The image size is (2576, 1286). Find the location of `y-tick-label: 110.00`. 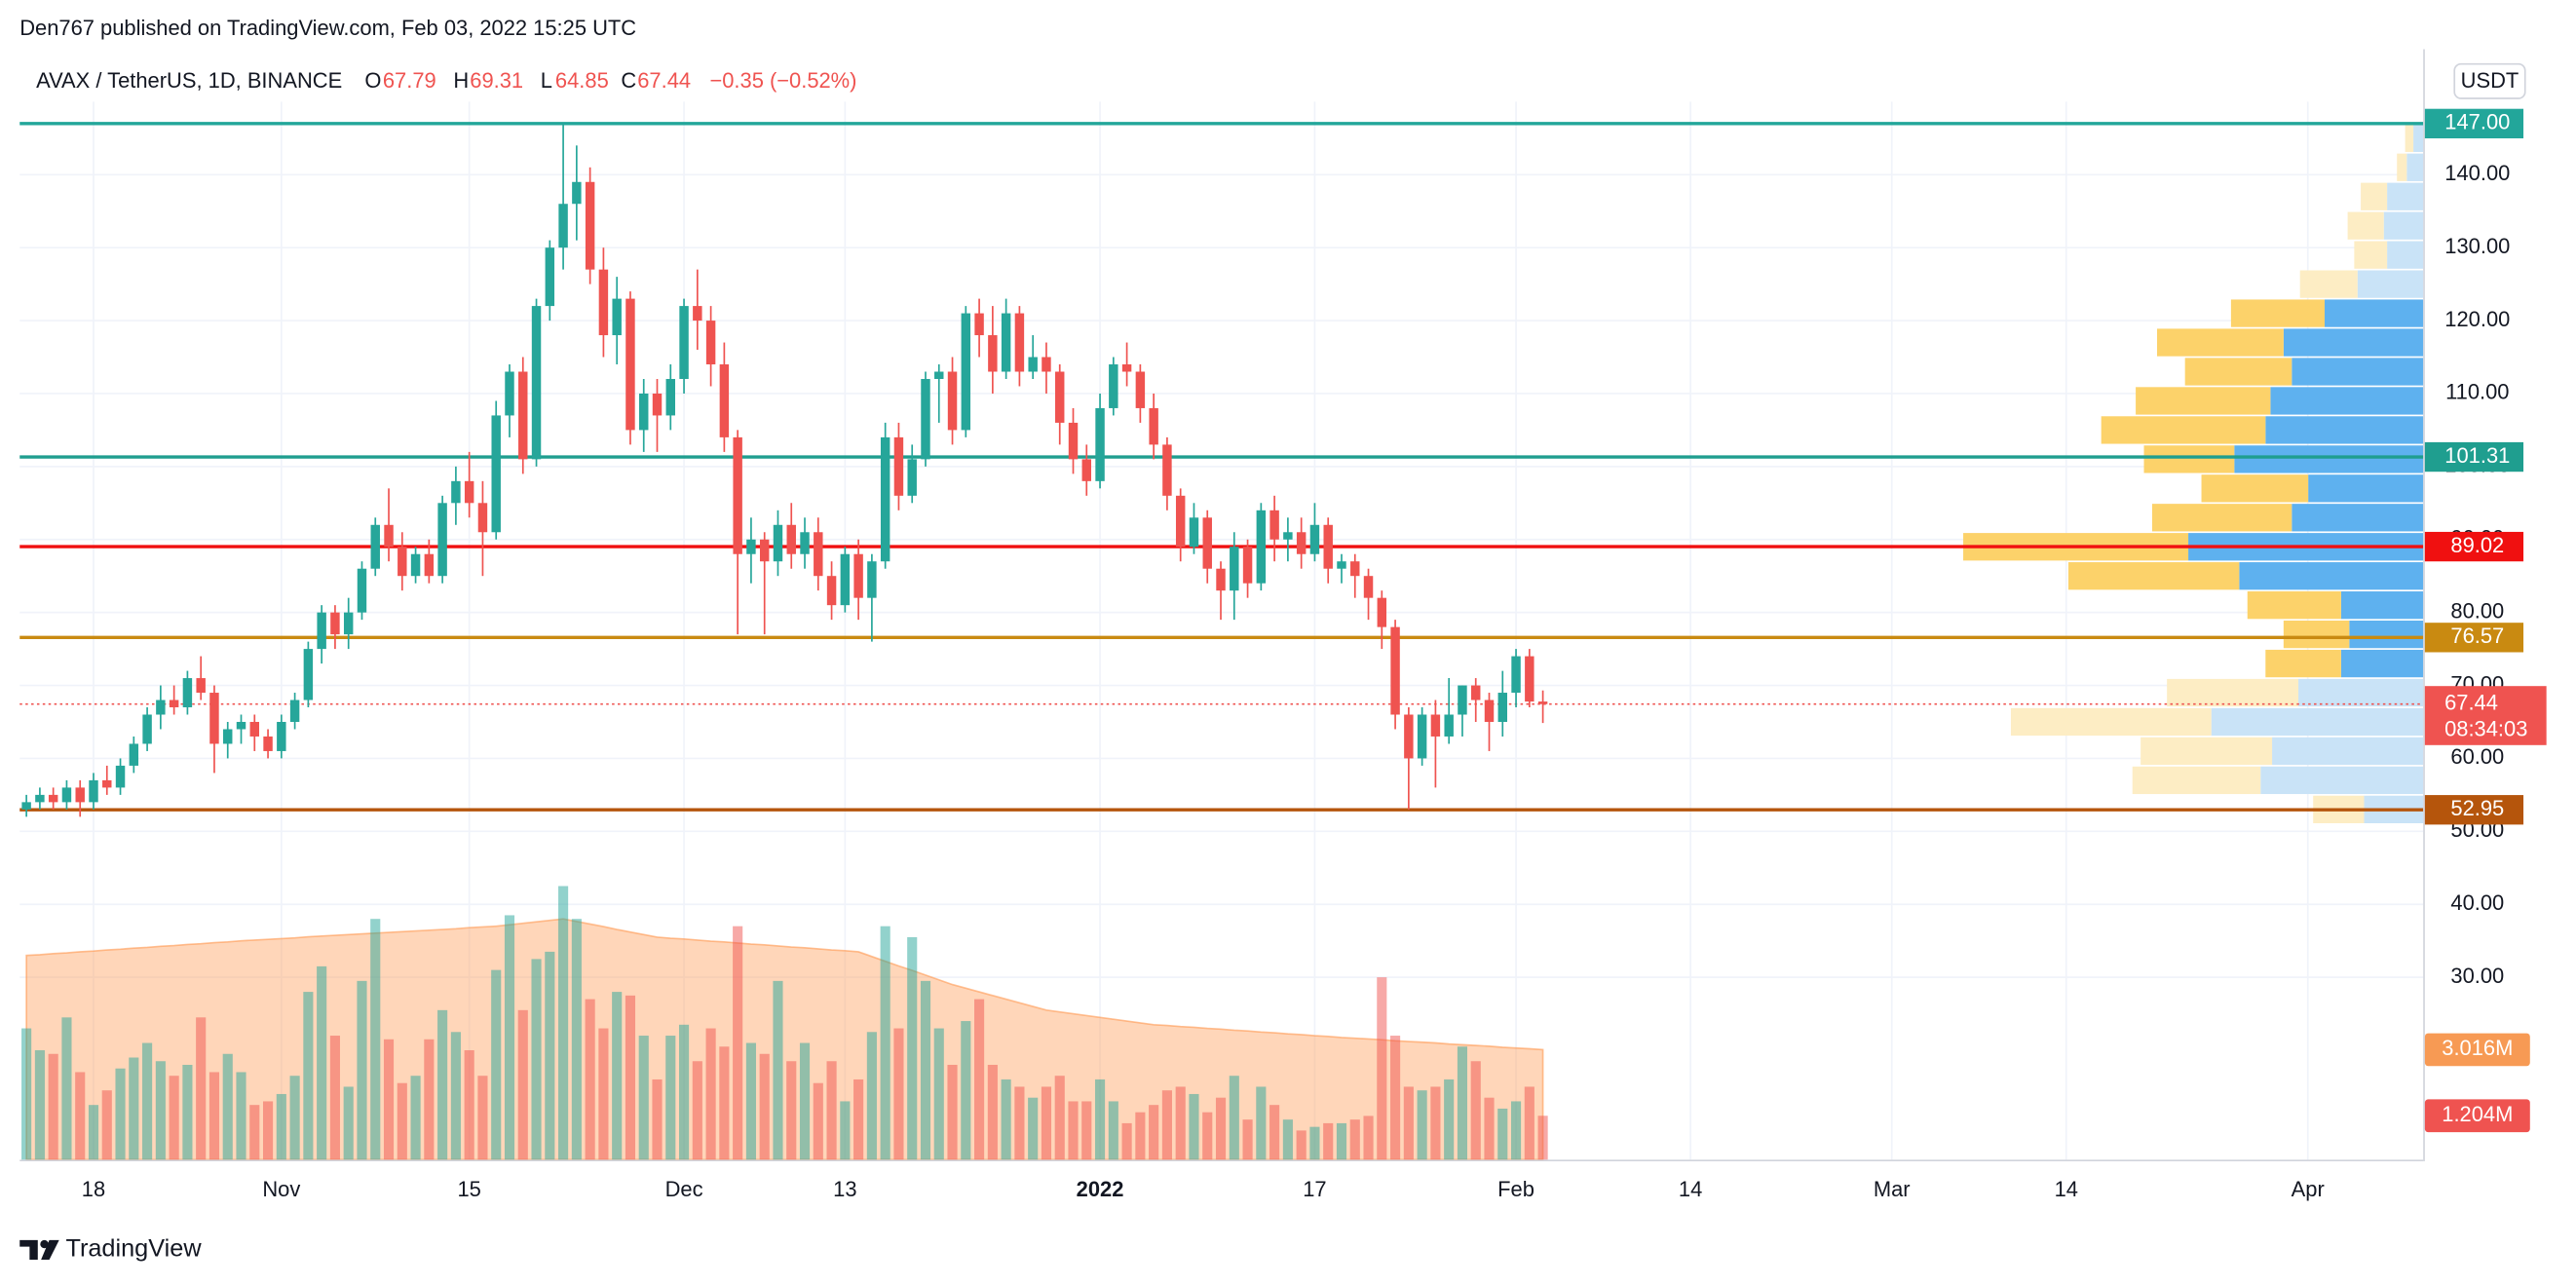

y-tick-label: 110.00 is located at coordinates (2477, 392).